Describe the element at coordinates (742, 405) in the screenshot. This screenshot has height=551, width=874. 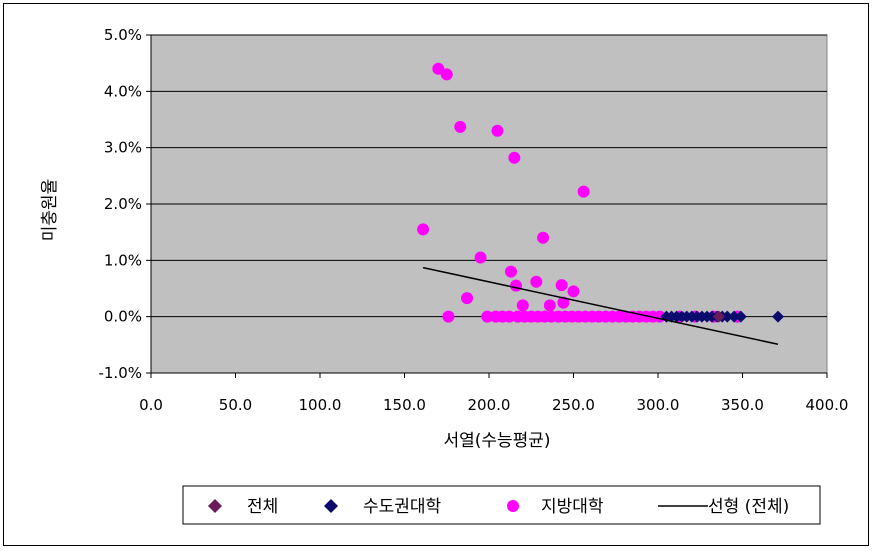
I see `x-tick-label: 350.0` at that location.